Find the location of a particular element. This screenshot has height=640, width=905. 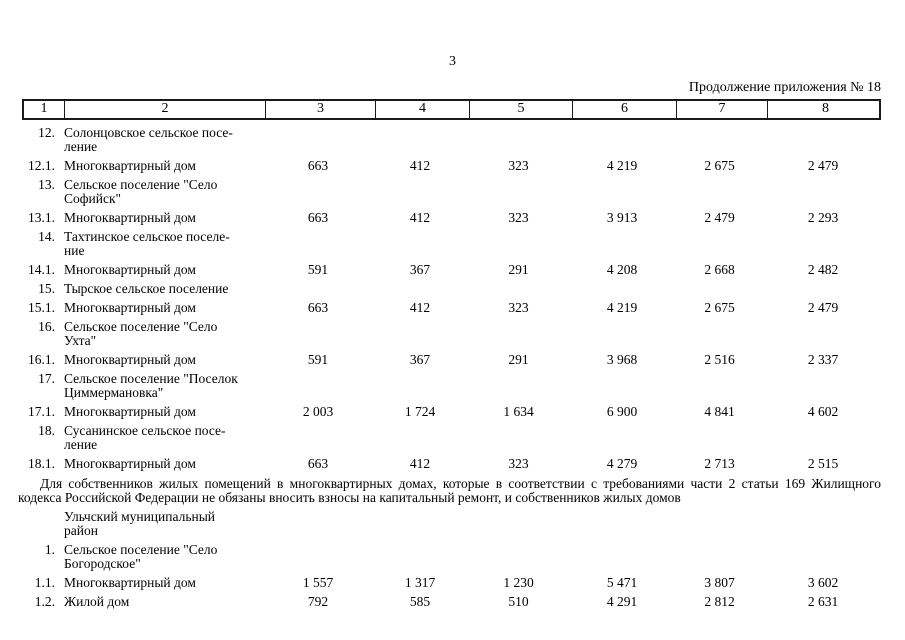

column-header: 2 is located at coordinates (164, 109).